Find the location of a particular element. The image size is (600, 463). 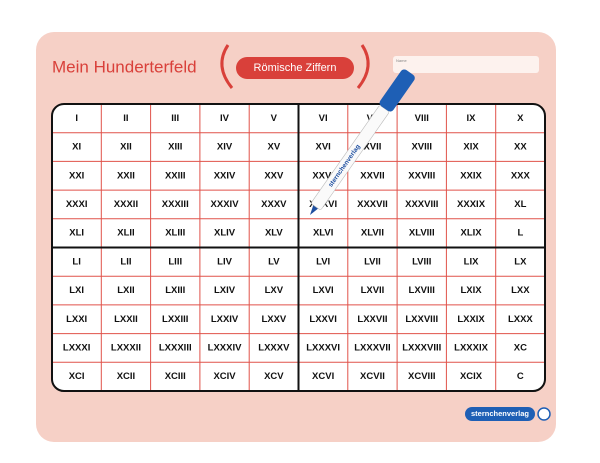

cell: LXI is located at coordinates (76, 290).